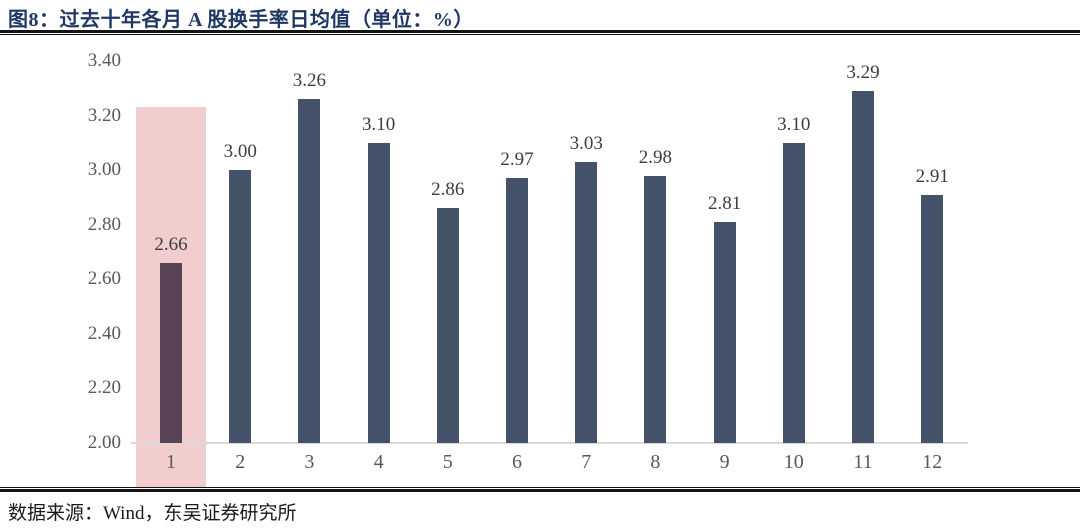  Describe the element at coordinates (549, 443) in the screenshot. I see `x-axis-line` at that location.